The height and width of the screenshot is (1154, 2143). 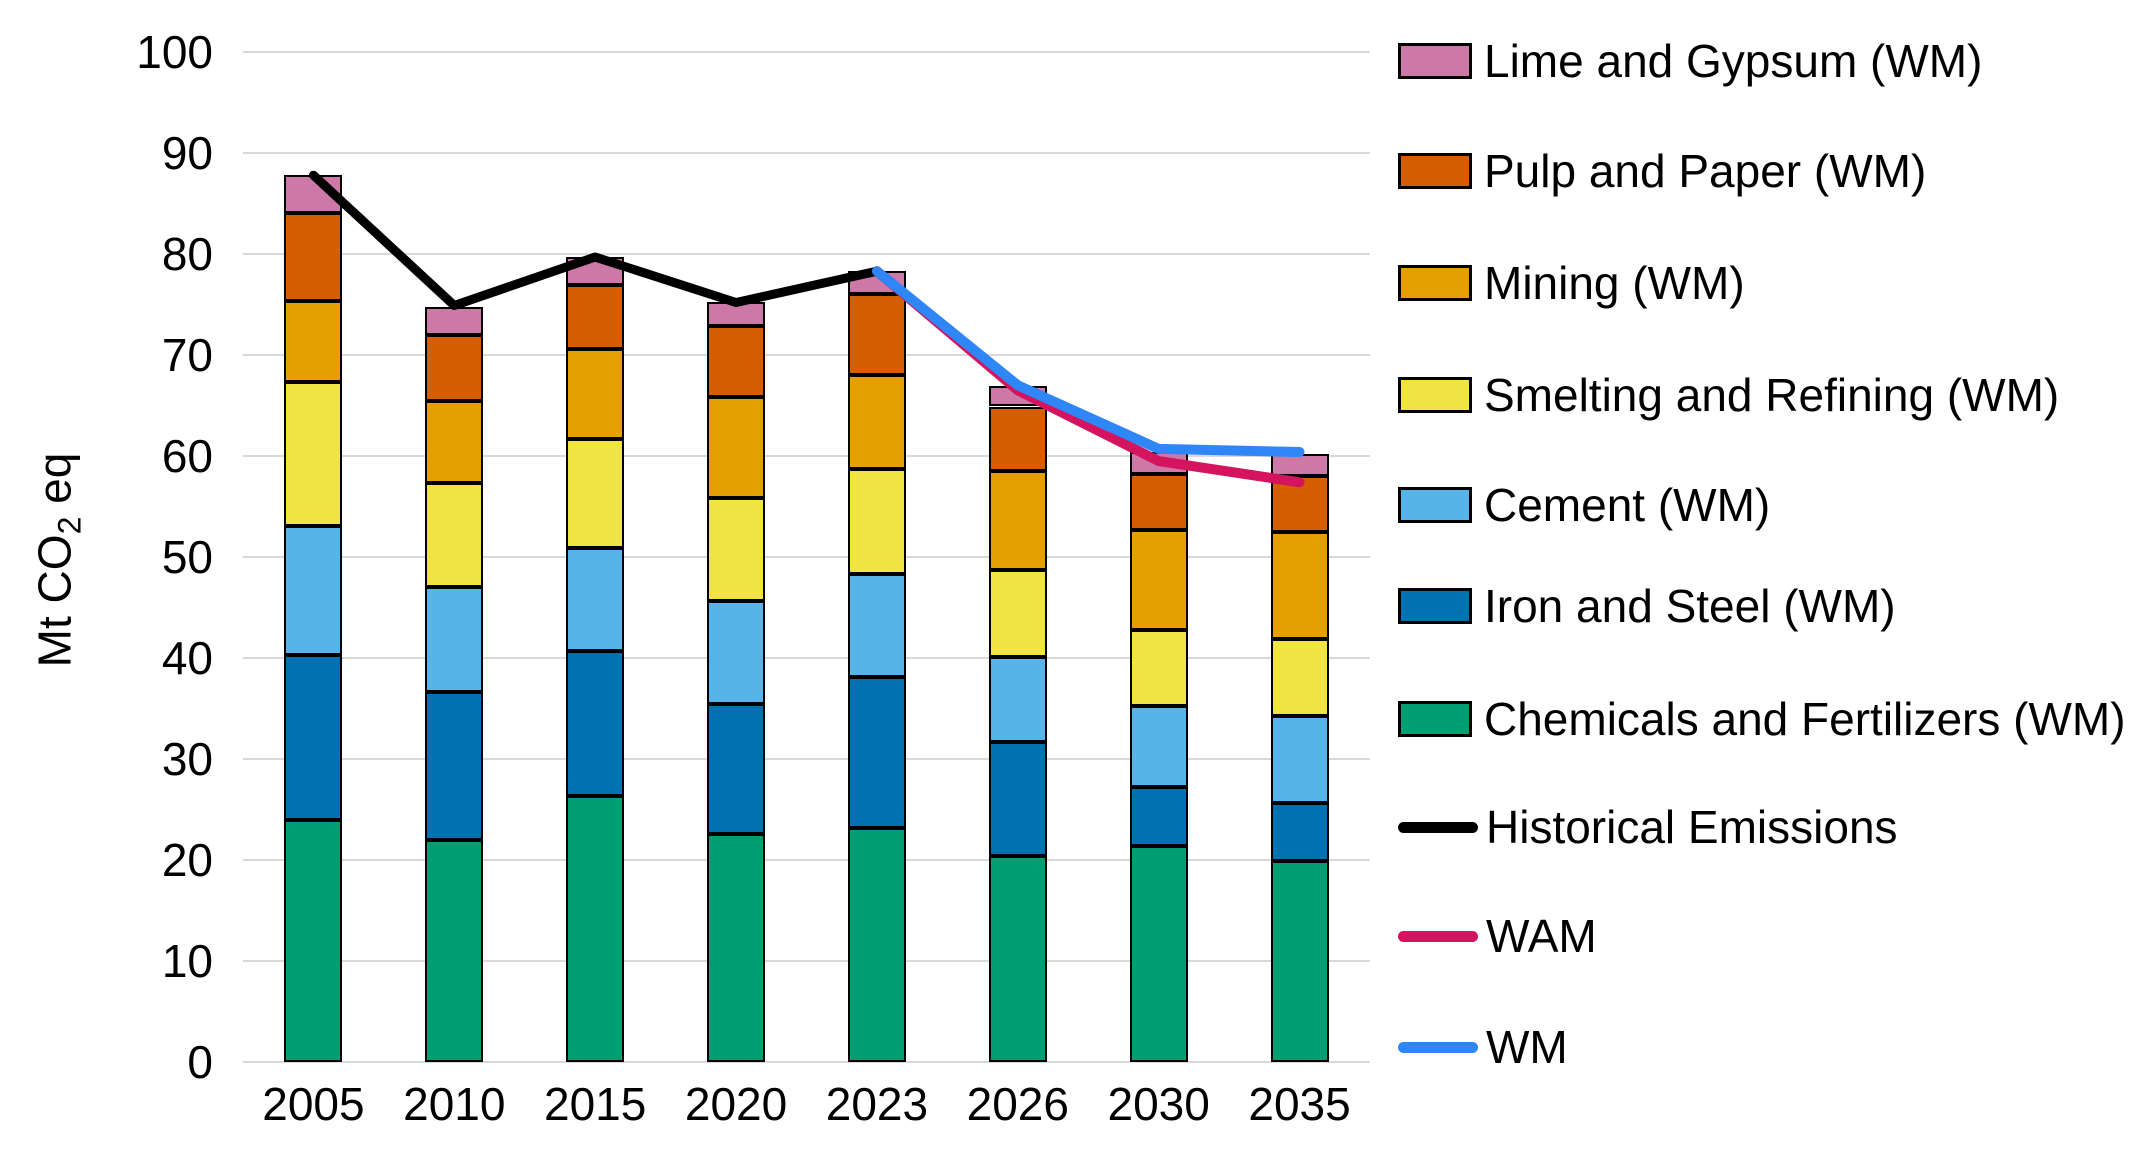 I want to click on bar-segment-2026-chemicals-and-fertilizers-wm-, so click(x=1017, y=958).